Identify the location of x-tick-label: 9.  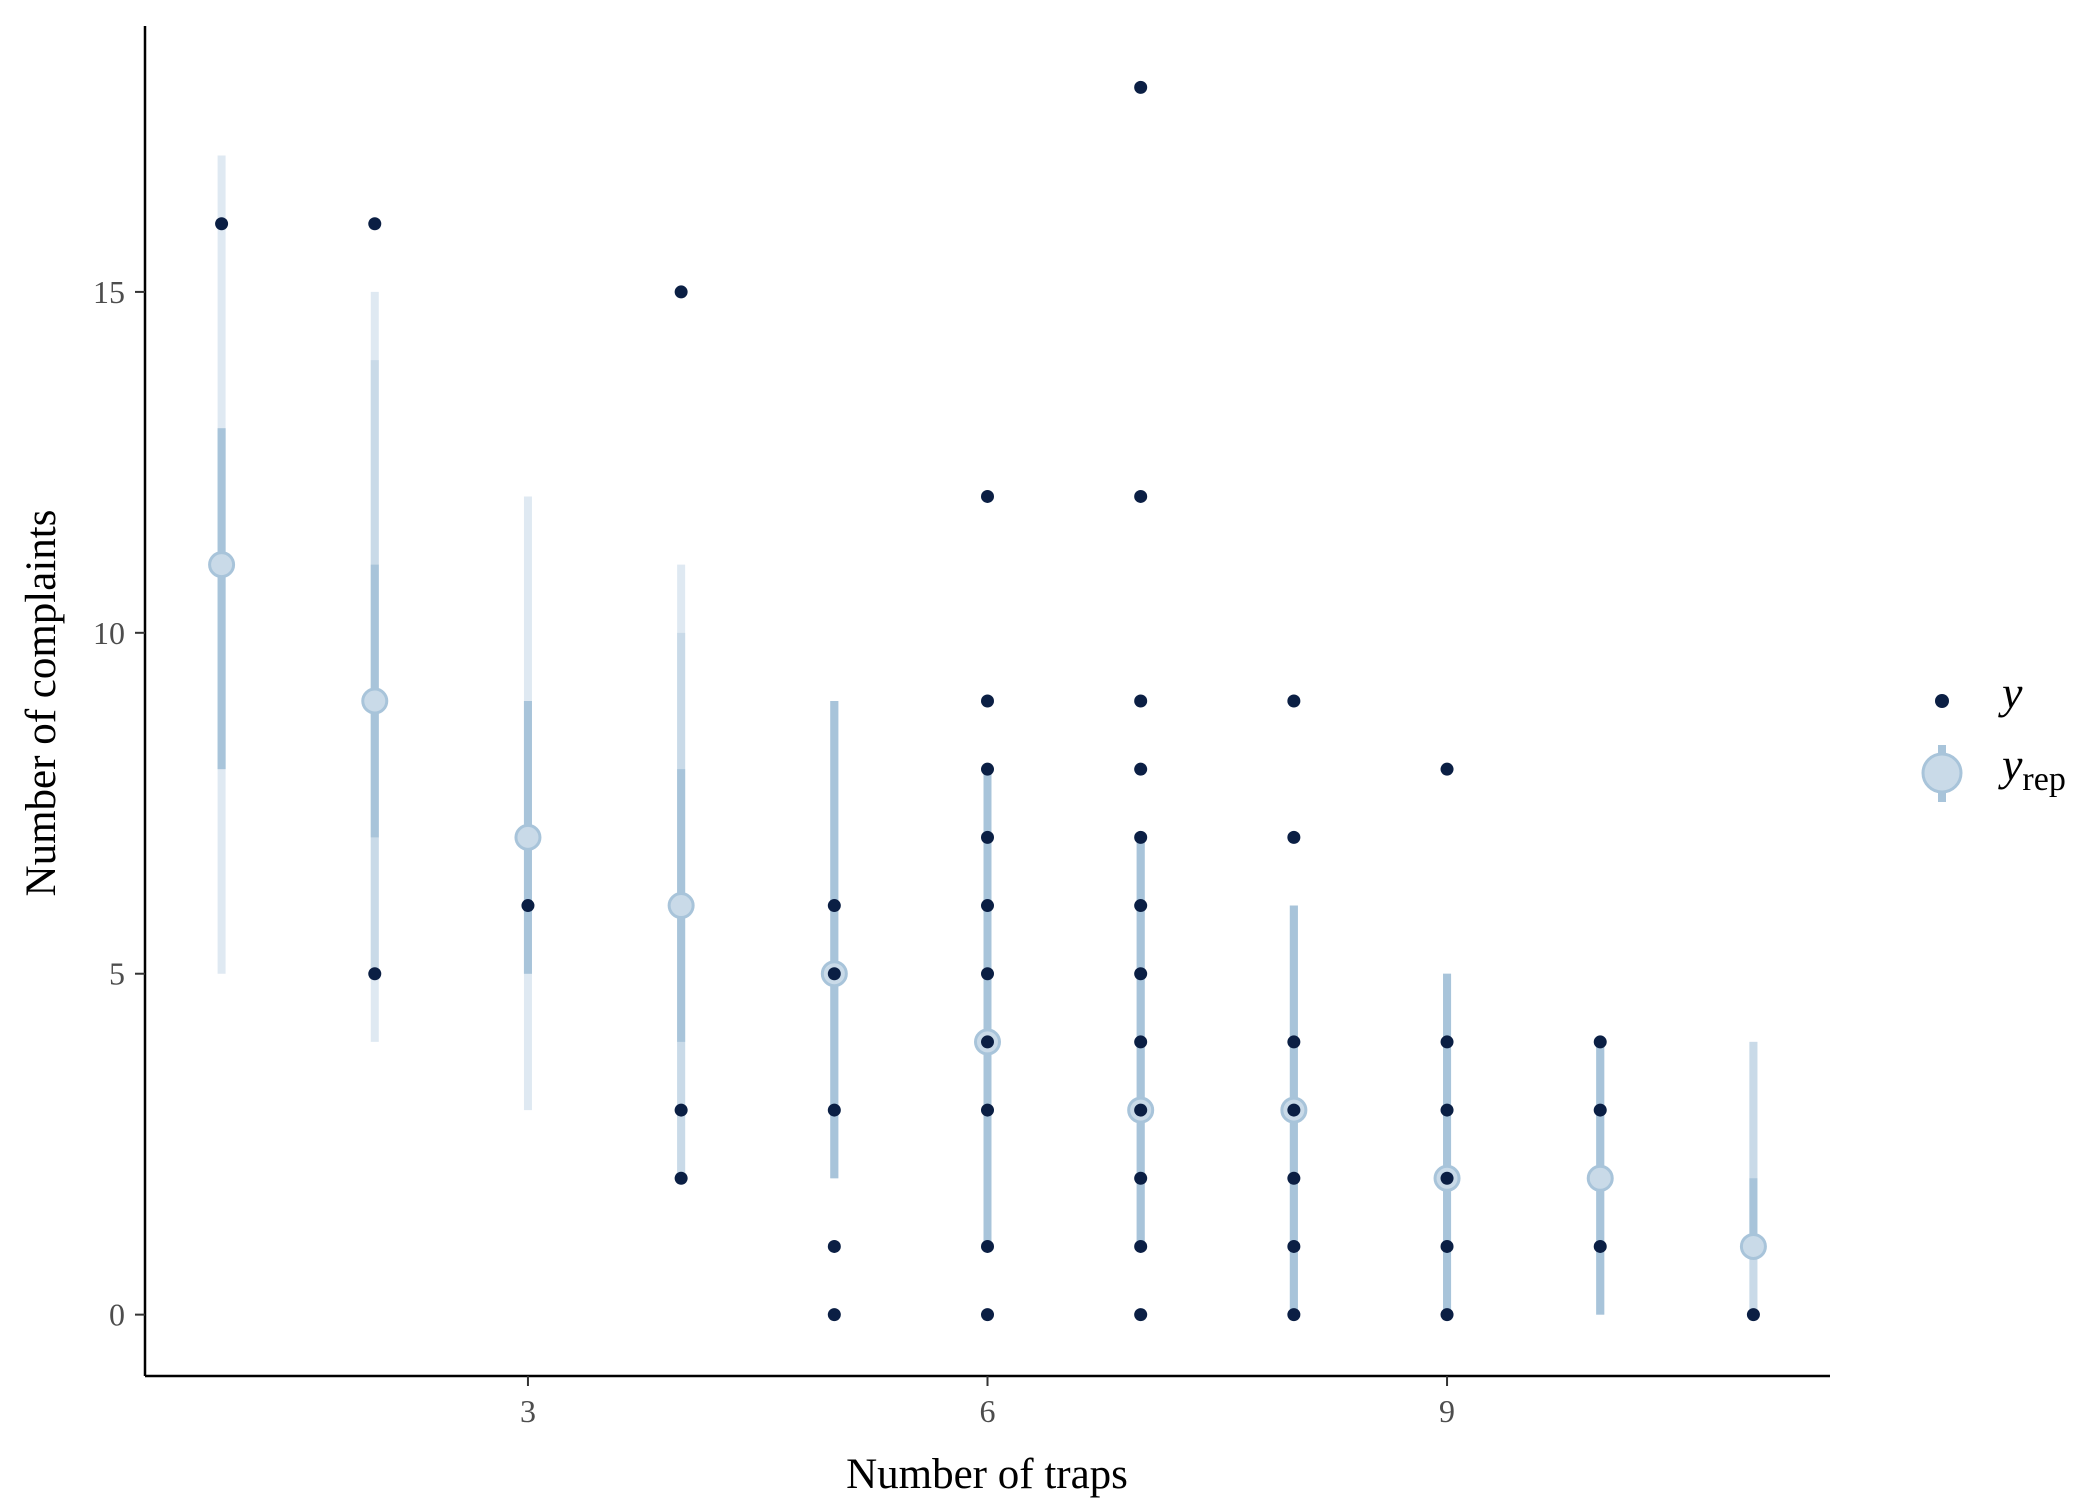
(1447, 1411).